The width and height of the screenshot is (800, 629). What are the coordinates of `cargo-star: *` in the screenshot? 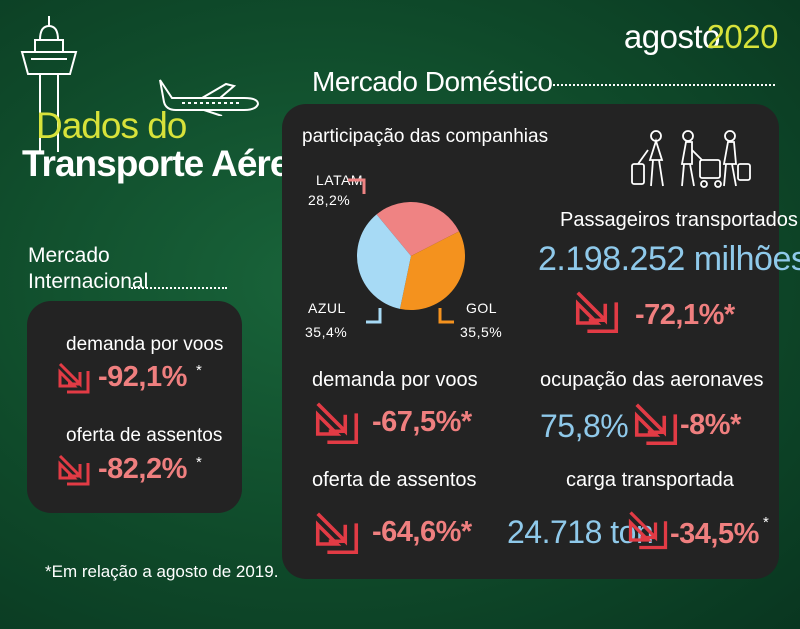 It's located at (766, 522).